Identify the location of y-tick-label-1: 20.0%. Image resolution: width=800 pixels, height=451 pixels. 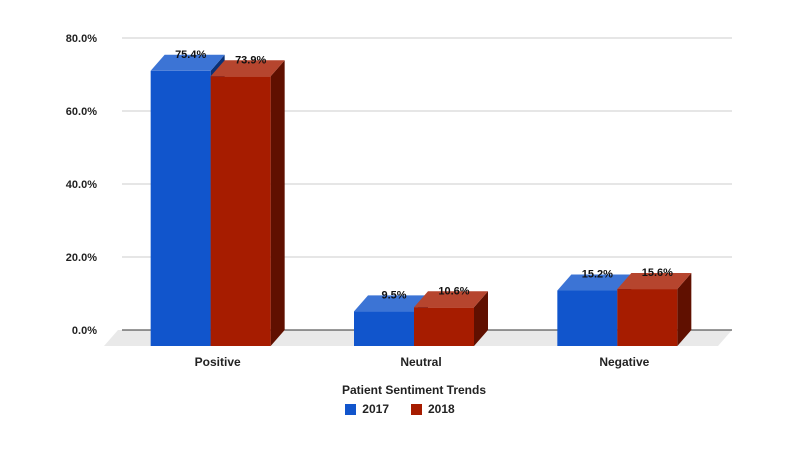
(81, 258).